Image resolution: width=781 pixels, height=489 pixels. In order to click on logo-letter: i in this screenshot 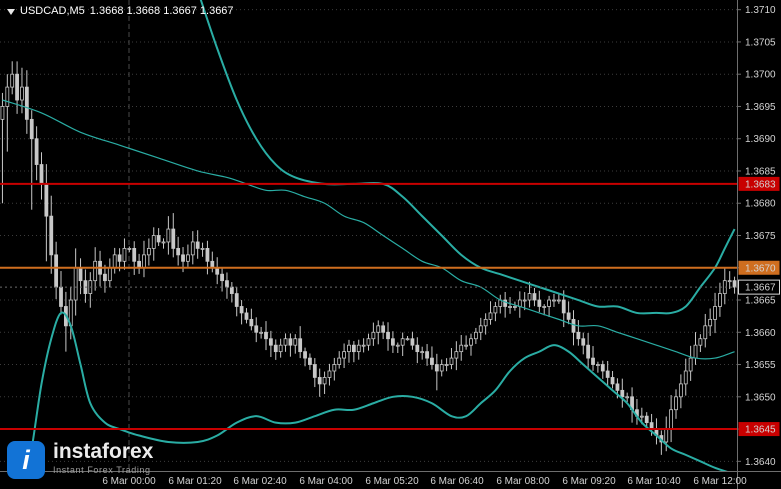, I will do `click(26, 459)`.